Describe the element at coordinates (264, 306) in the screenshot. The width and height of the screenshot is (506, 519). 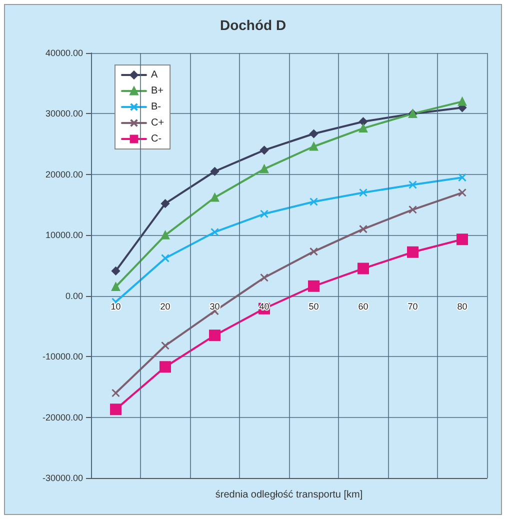
I see `x-tick-label: 40` at that location.